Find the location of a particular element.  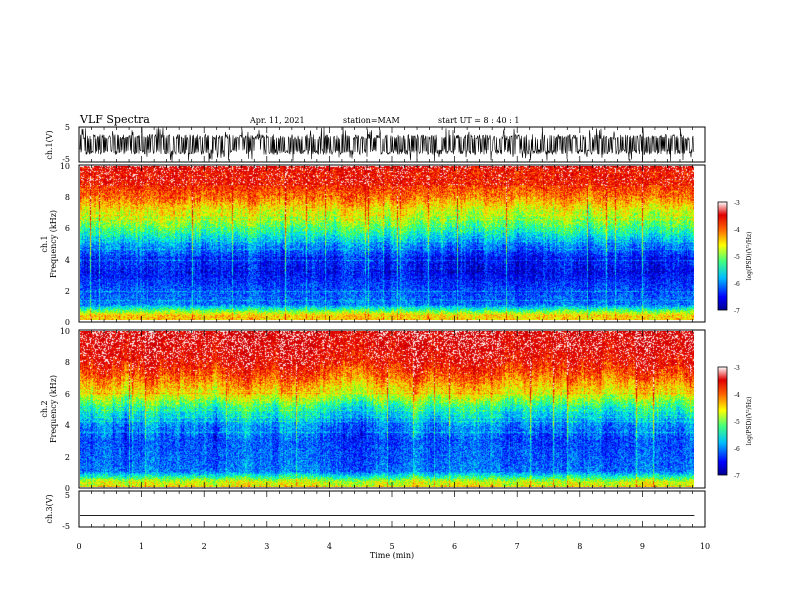

ch2-colorbar-tick-m7: -7 is located at coordinates (737, 476).